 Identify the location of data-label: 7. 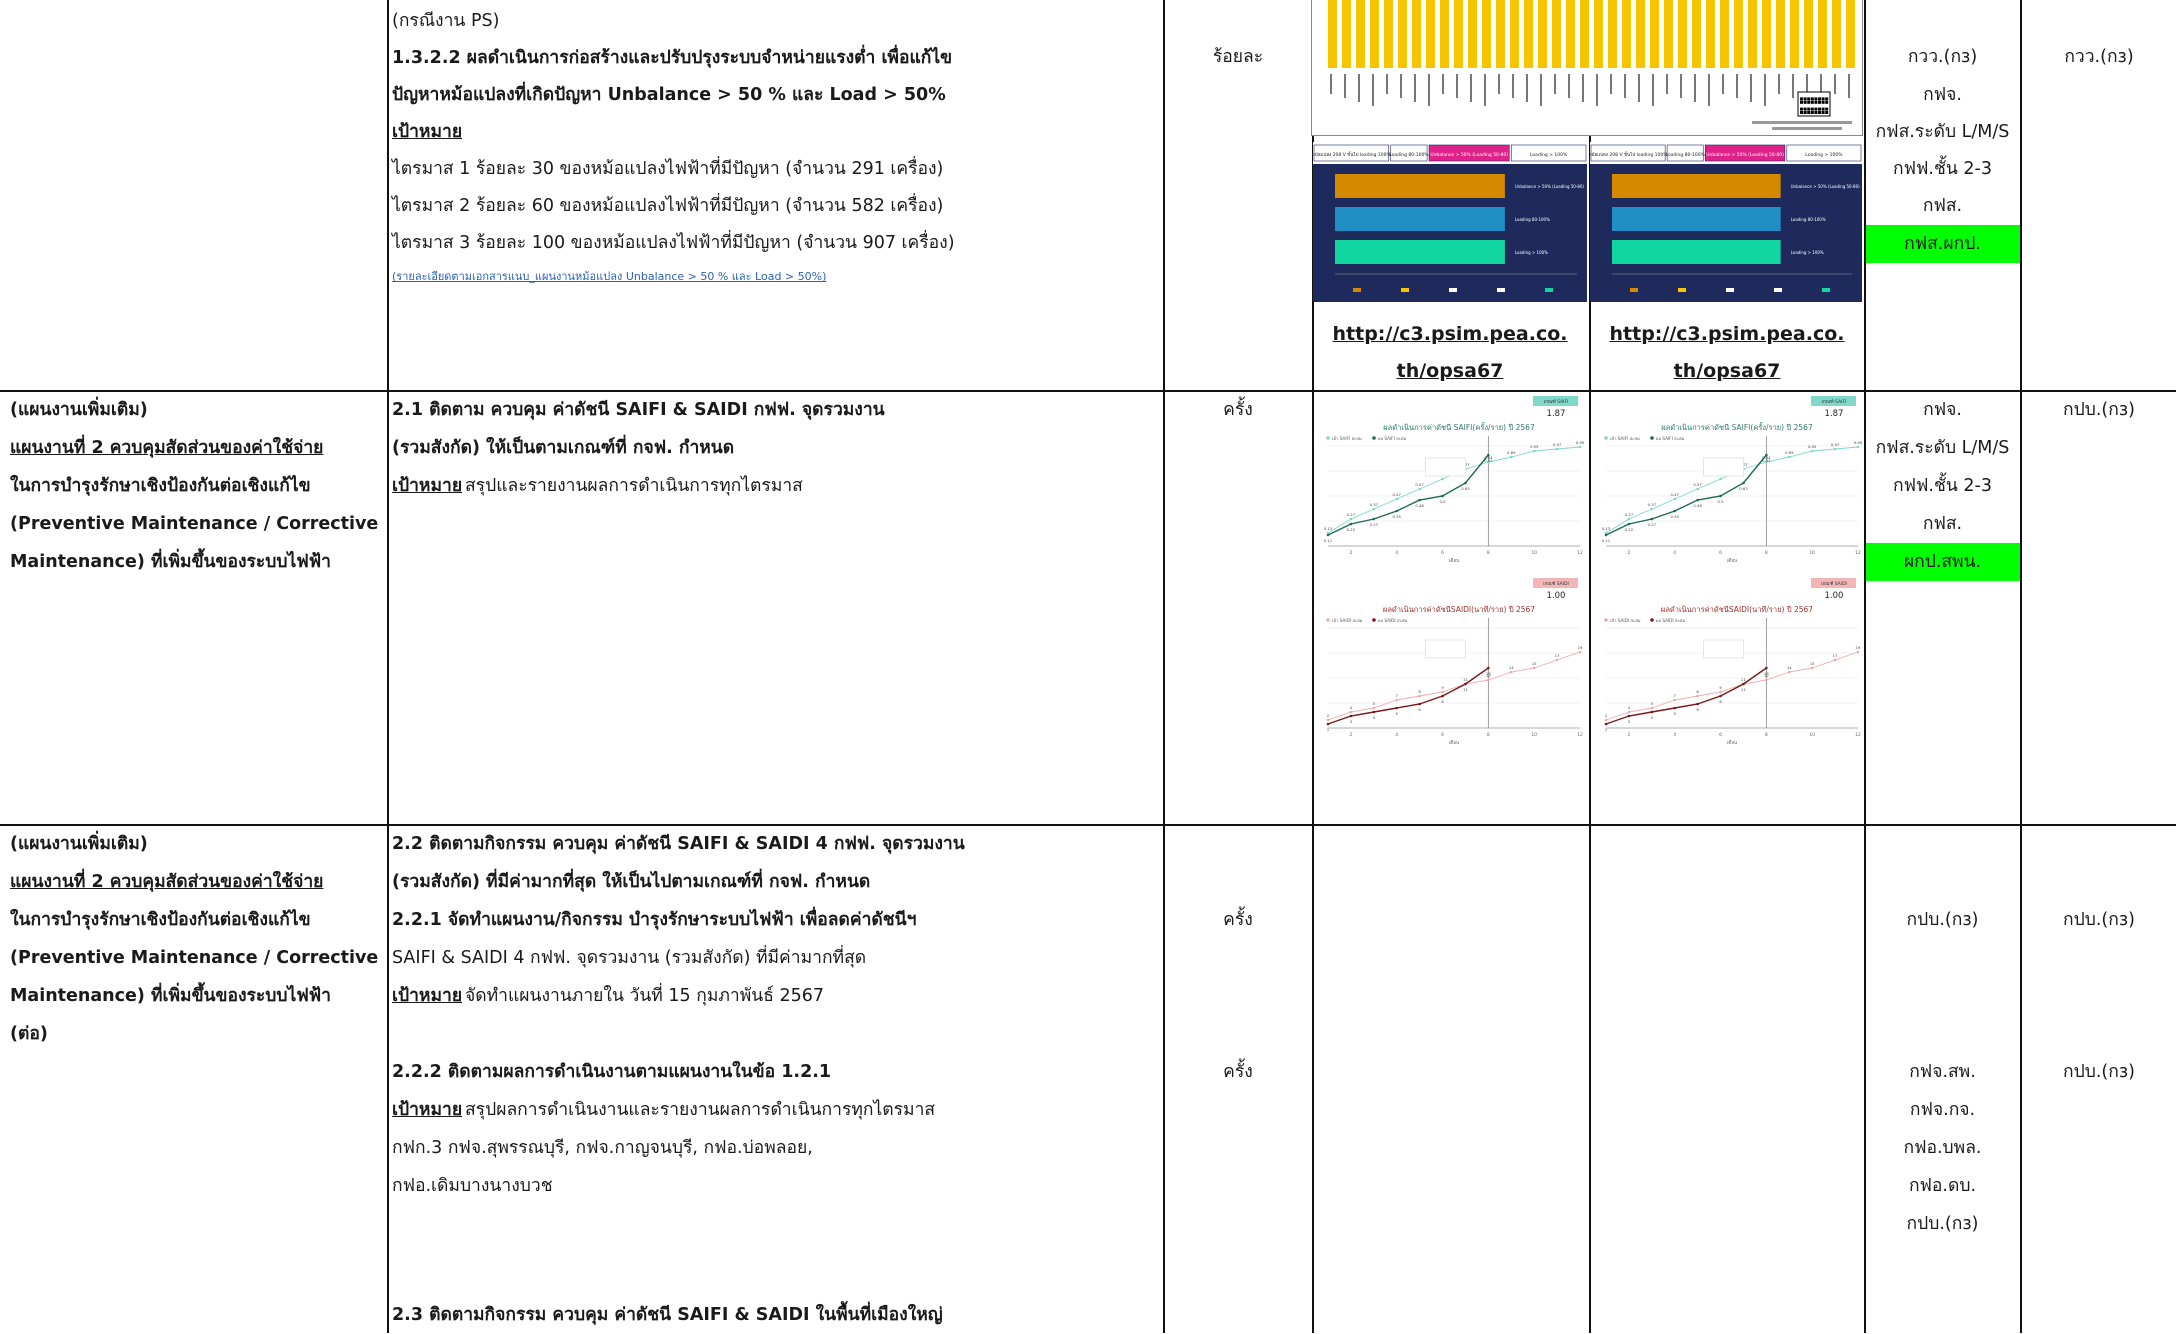
(1397, 695).